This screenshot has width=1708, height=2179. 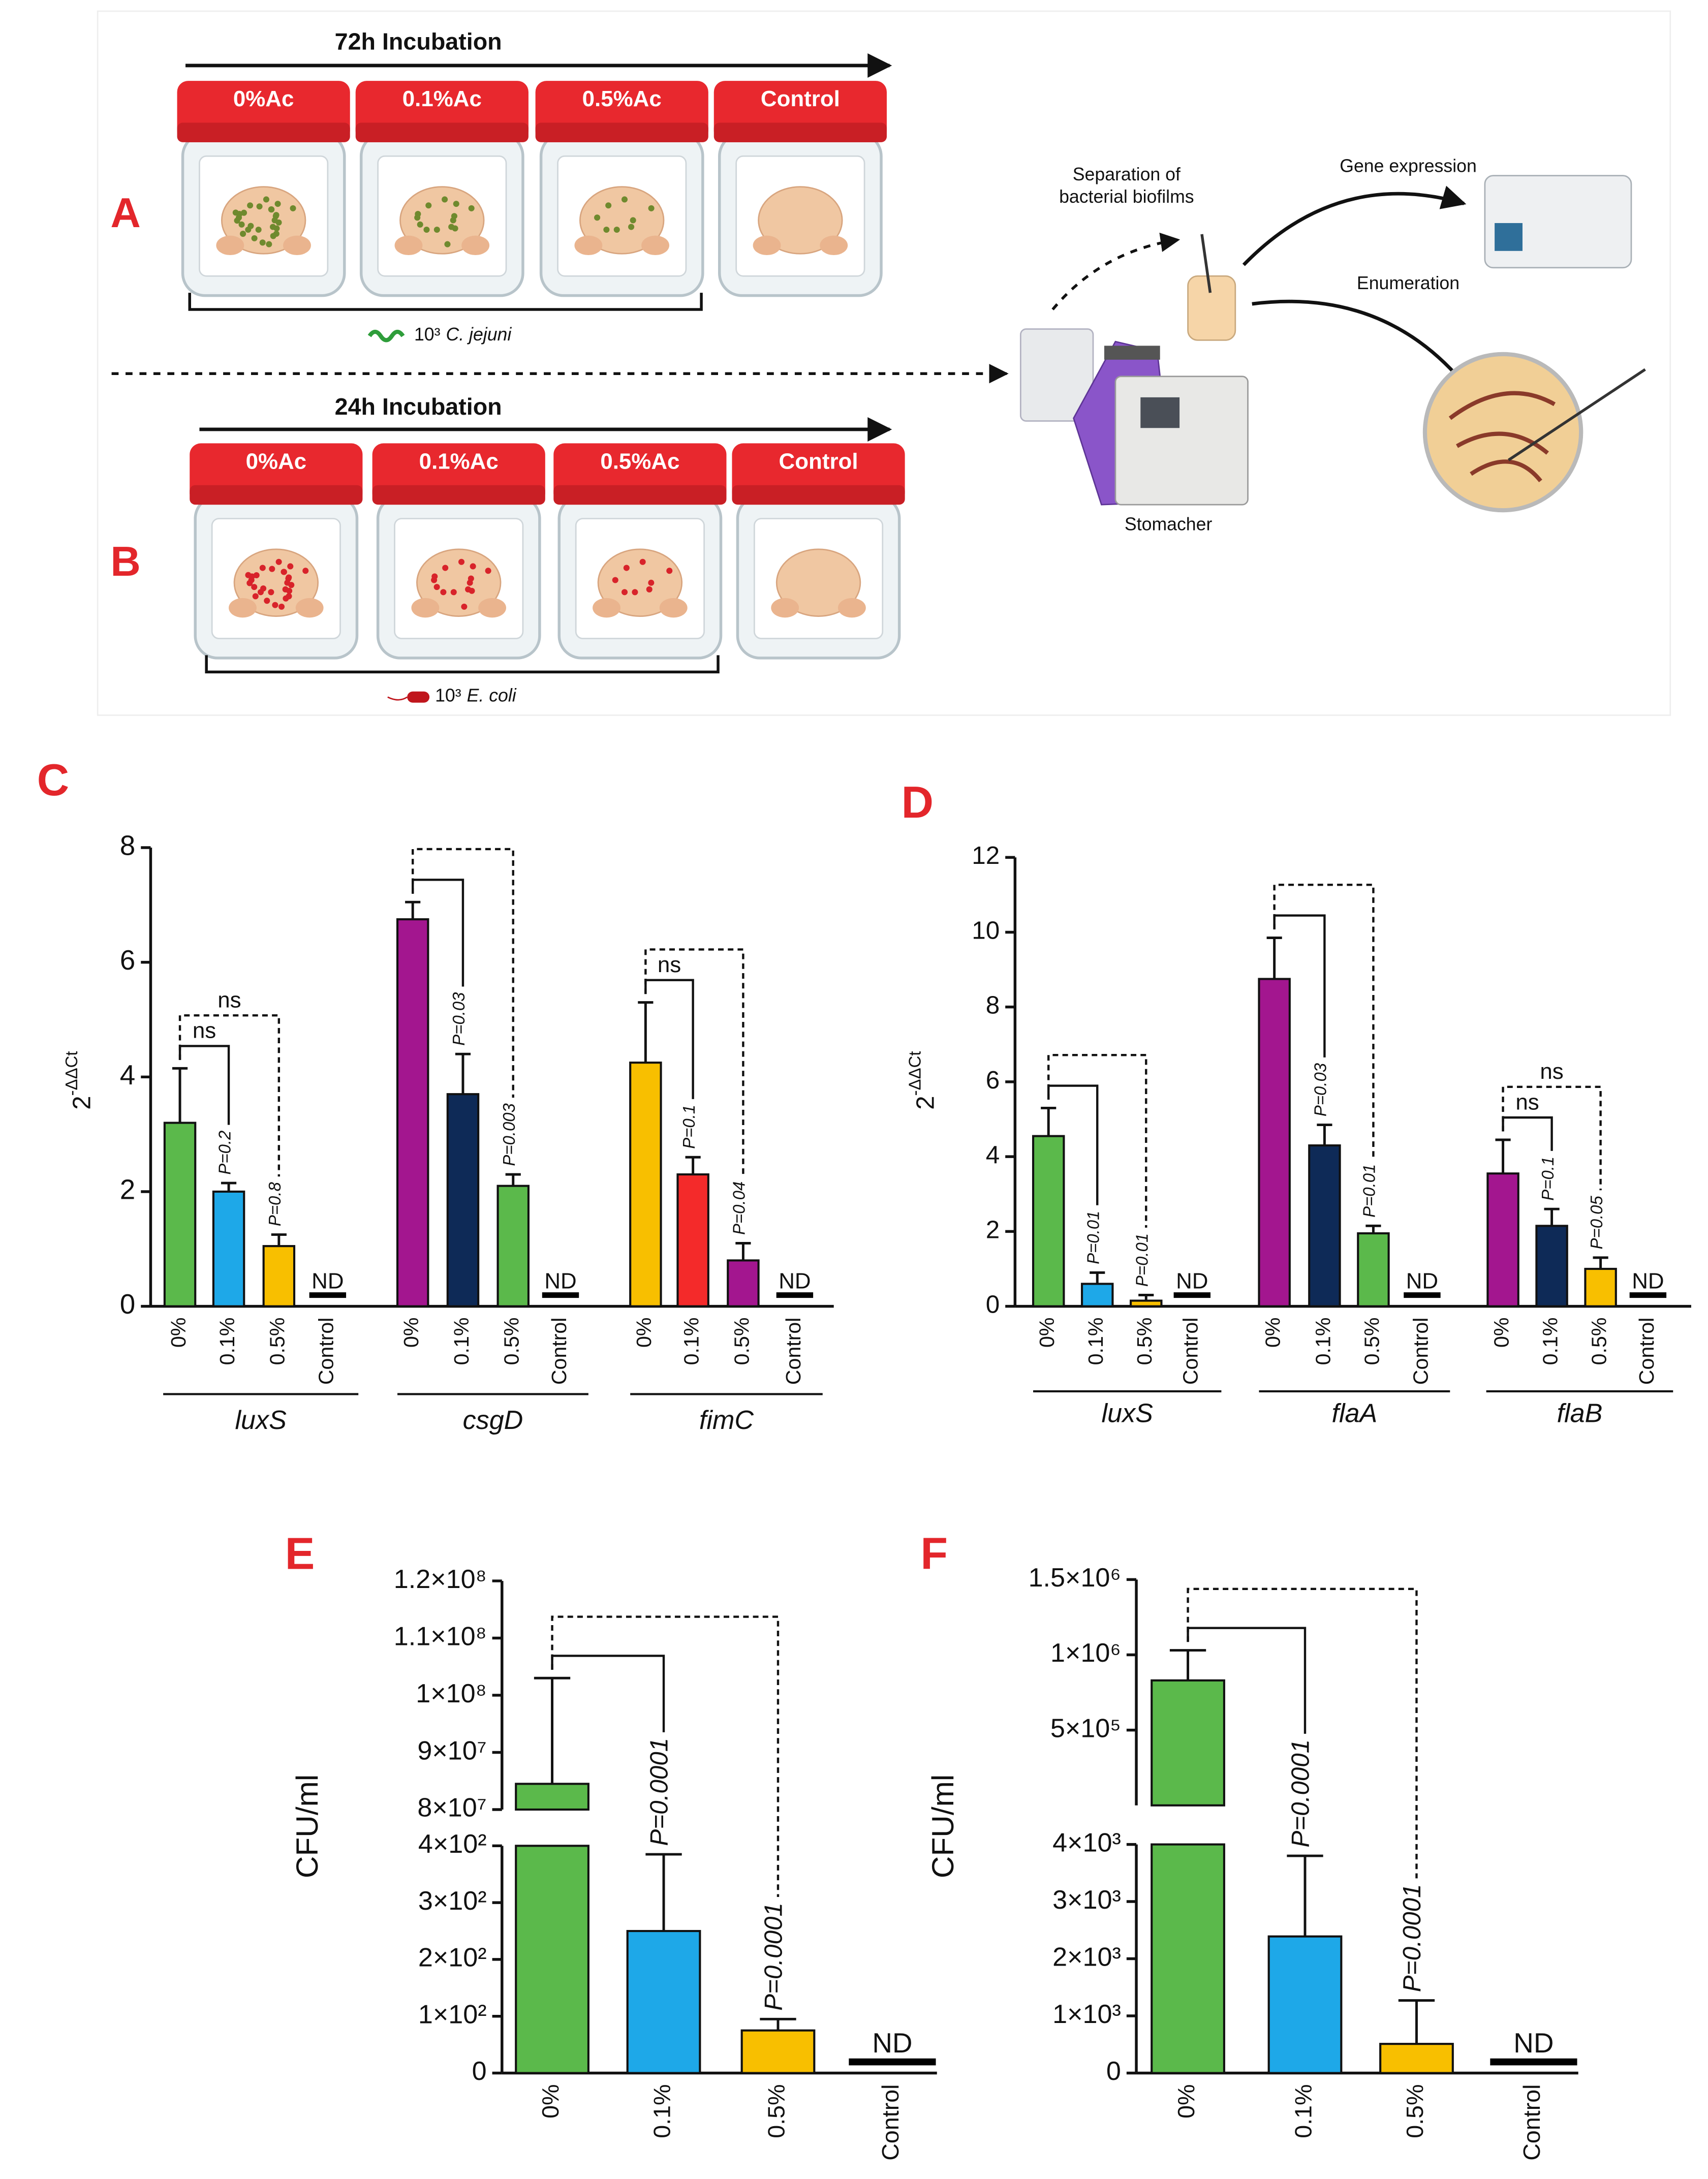 What do you see at coordinates (1211, 308) in the screenshot?
I see `vial` at bounding box center [1211, 308].